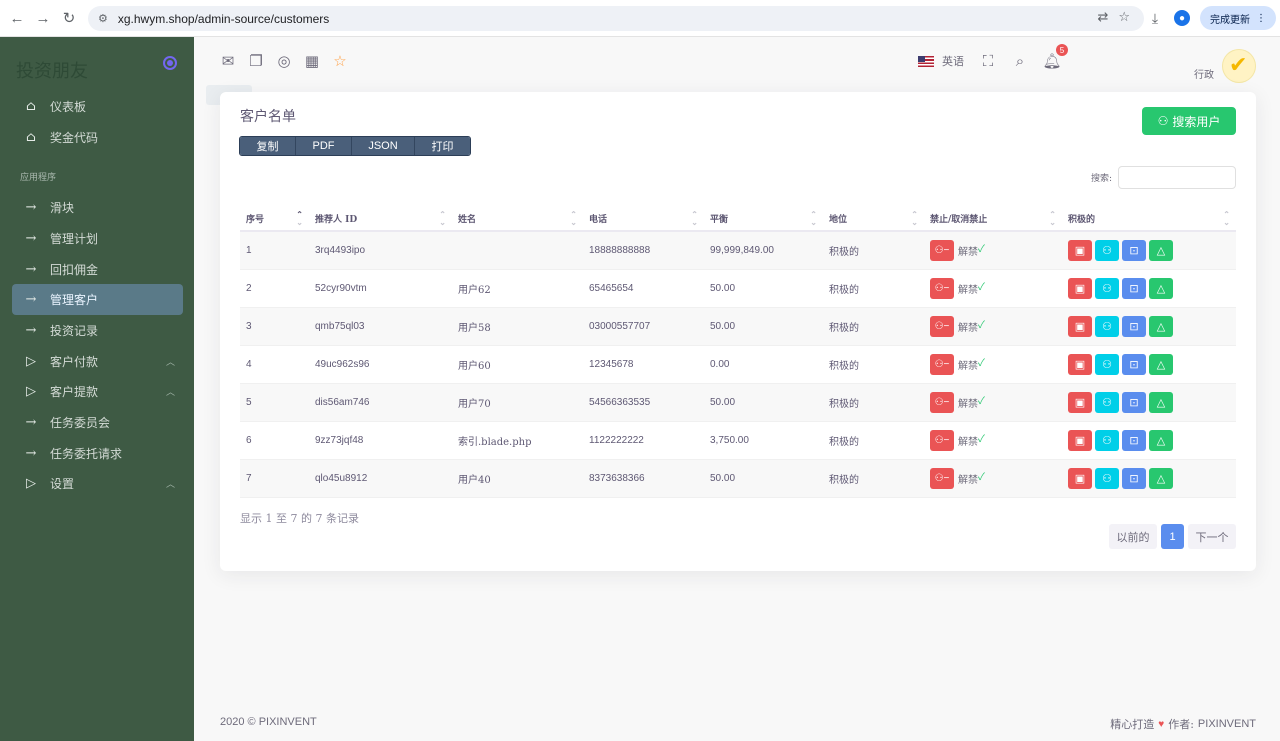 This screenshot has height=741, width=1280. I want to click on cell-actions: ▣ ⚇ ⊡ △, so click(1149, 288).